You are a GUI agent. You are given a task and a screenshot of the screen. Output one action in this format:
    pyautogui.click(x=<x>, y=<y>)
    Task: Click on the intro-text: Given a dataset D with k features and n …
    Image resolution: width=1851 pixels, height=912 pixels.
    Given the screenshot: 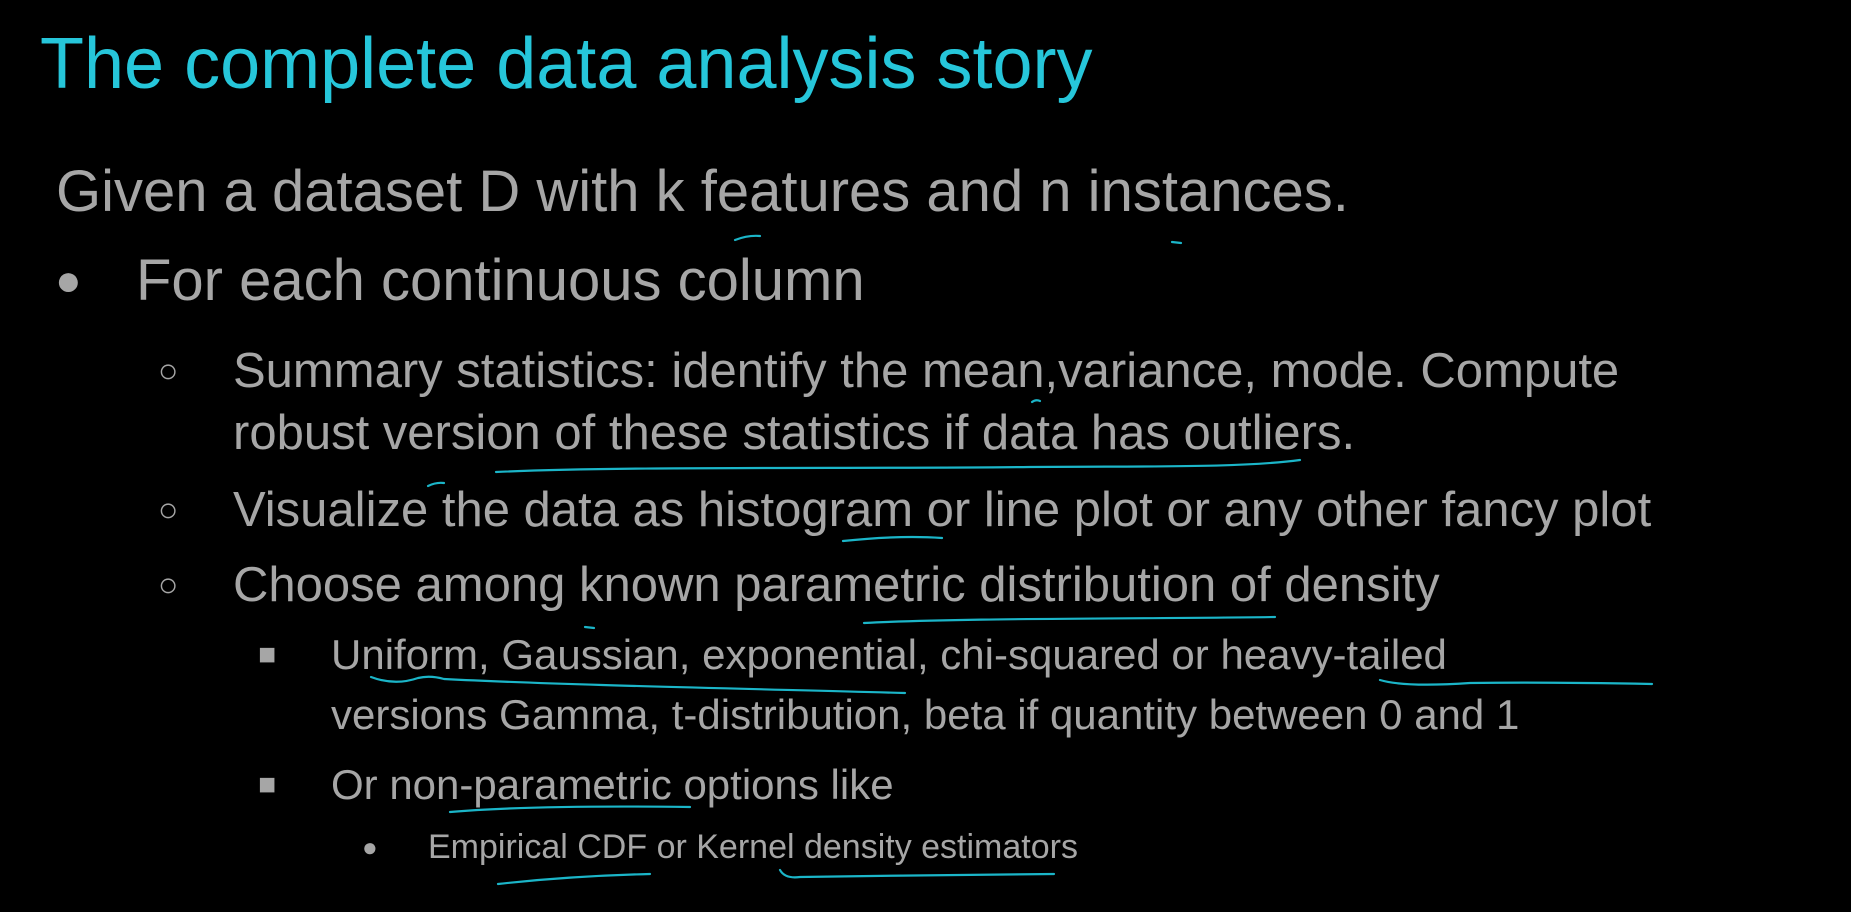 What is the action you would take?
    pyautogui.click(x=702, y=191)
    